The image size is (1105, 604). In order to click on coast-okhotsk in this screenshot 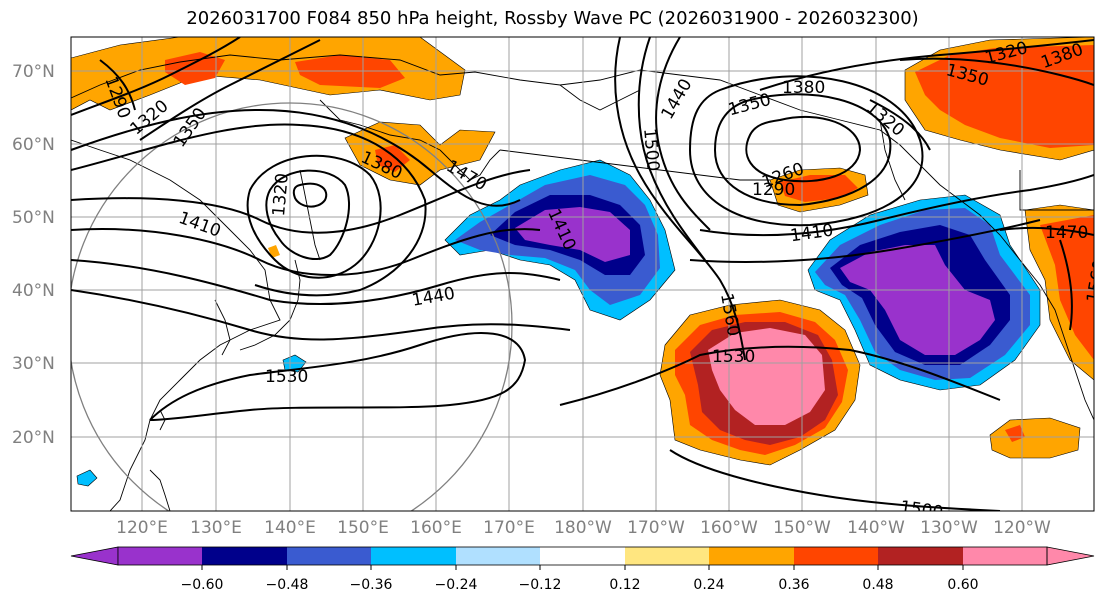, I will do `click(380, 125)`.